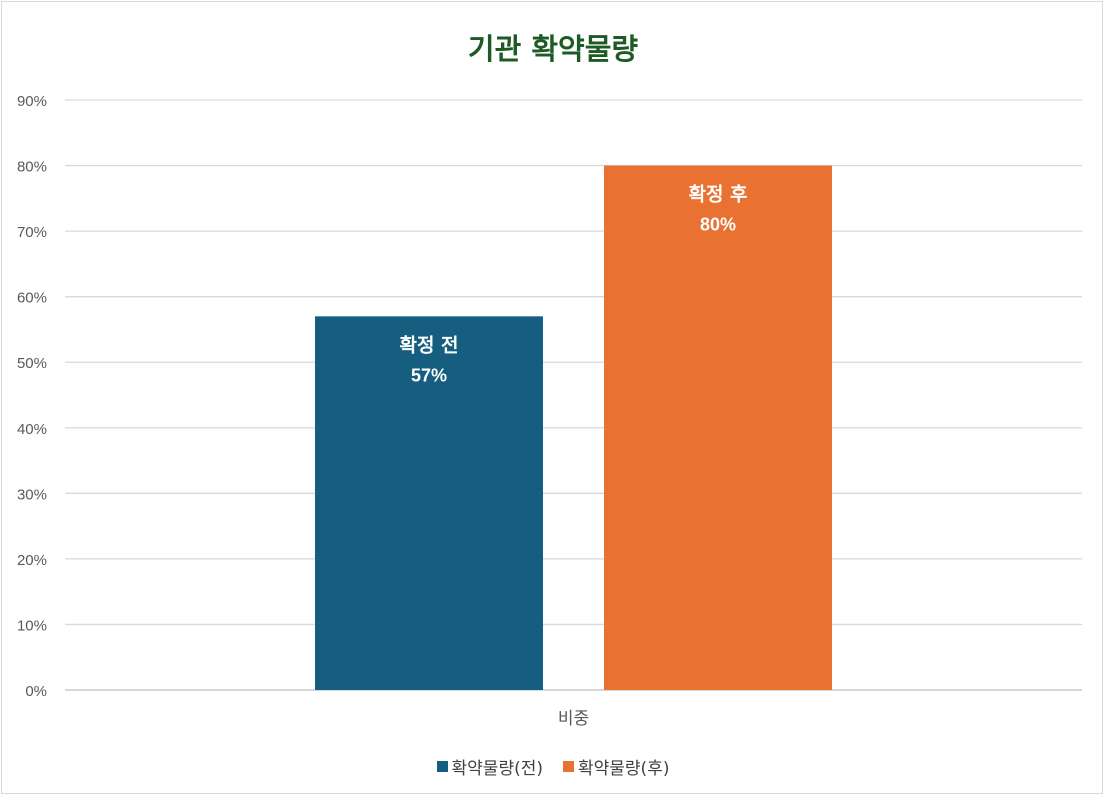 This screenshot has height=797, width=1106. Describe the element at coordinates (553, 766) in the screenshot. I see `chart-legend: 확약물량(전) 확약물량(후)` at that location.